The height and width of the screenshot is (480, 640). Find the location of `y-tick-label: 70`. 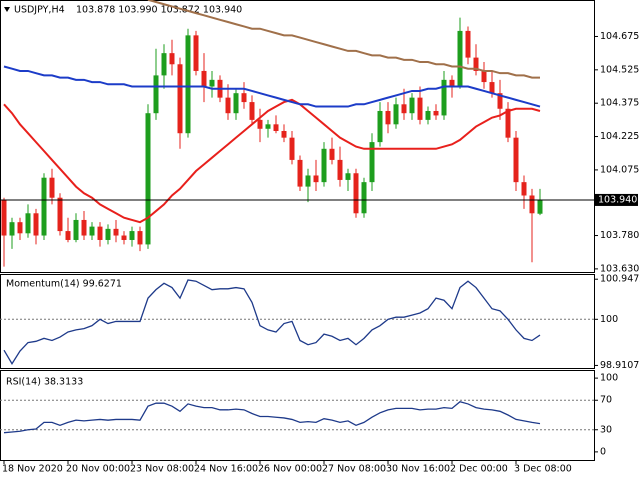

y-tick-label: 70 is located at coordinates (606, 400).